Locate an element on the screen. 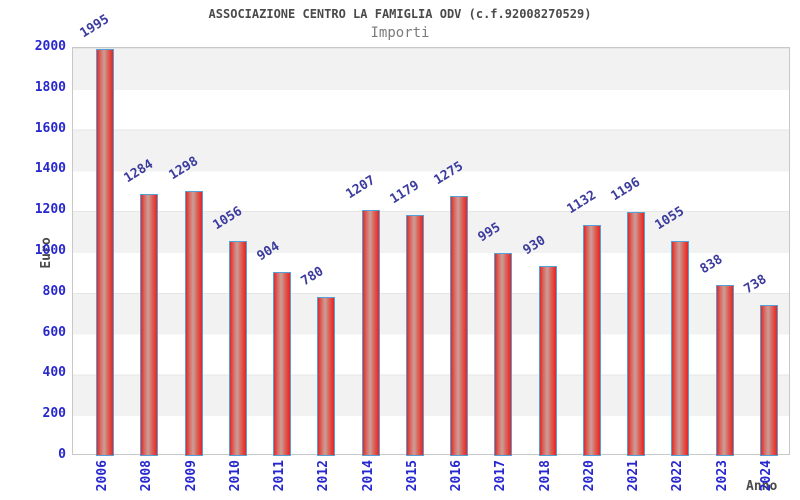  y-tick-label: 2000 is located at coordinates (50, 46).